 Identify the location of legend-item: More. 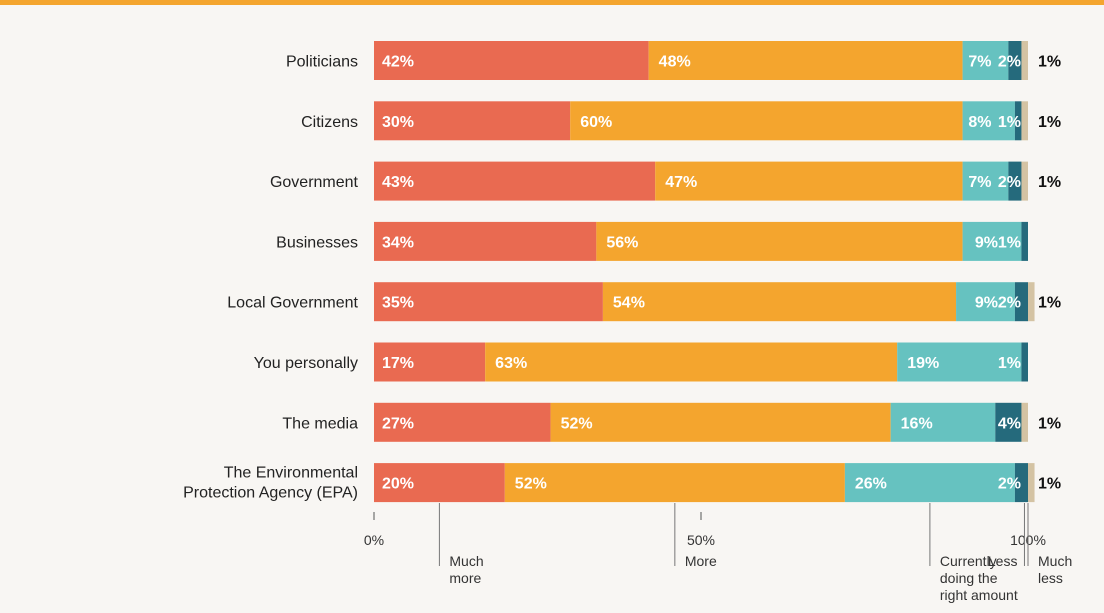
(701, 561).